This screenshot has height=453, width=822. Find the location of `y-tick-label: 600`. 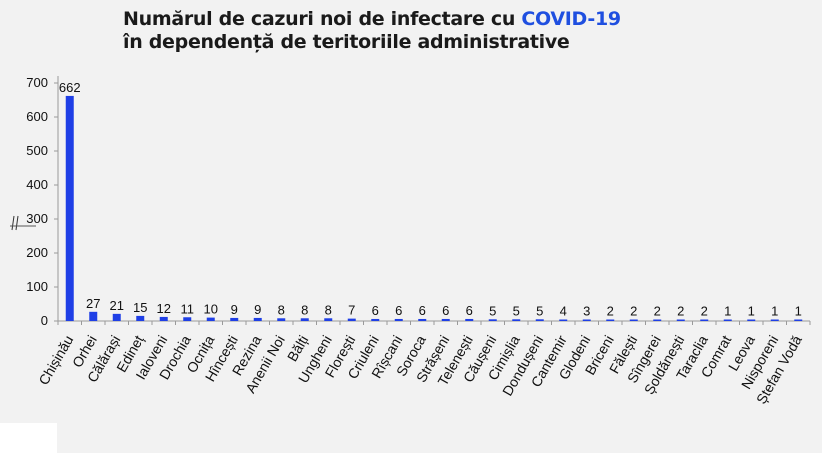

y-tick-label: 600 is located at coordinates (37, 116).